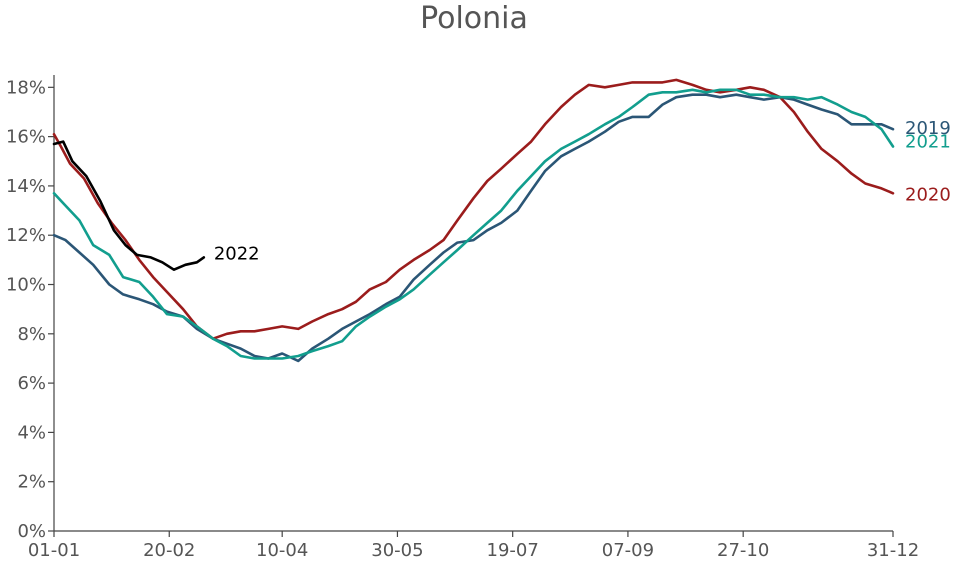 The width and height of the screenshot is (954, 564). Describe the element at coordinates (31, 432) in the screenshot. I see `y-tick-label: 4%` at that location.